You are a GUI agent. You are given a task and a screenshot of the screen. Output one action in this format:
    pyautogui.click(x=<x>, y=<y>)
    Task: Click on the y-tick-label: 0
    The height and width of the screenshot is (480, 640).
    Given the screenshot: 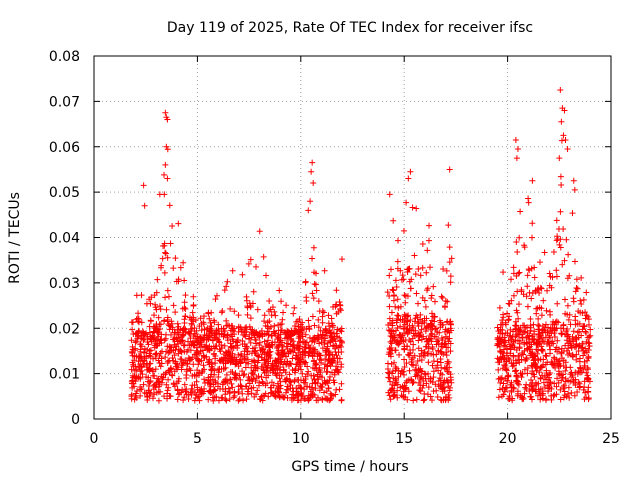 What is the action you would take?
    pyautogui.click(x=75, y=420)
    